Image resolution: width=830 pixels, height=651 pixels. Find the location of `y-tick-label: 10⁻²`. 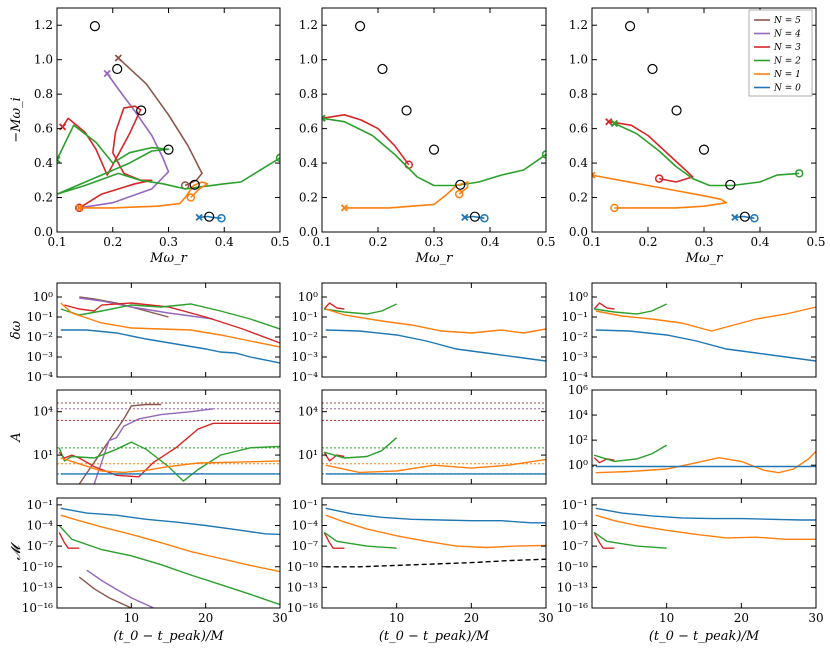

y-tick-label: 10⁻² is located at coordinates (40, 337).